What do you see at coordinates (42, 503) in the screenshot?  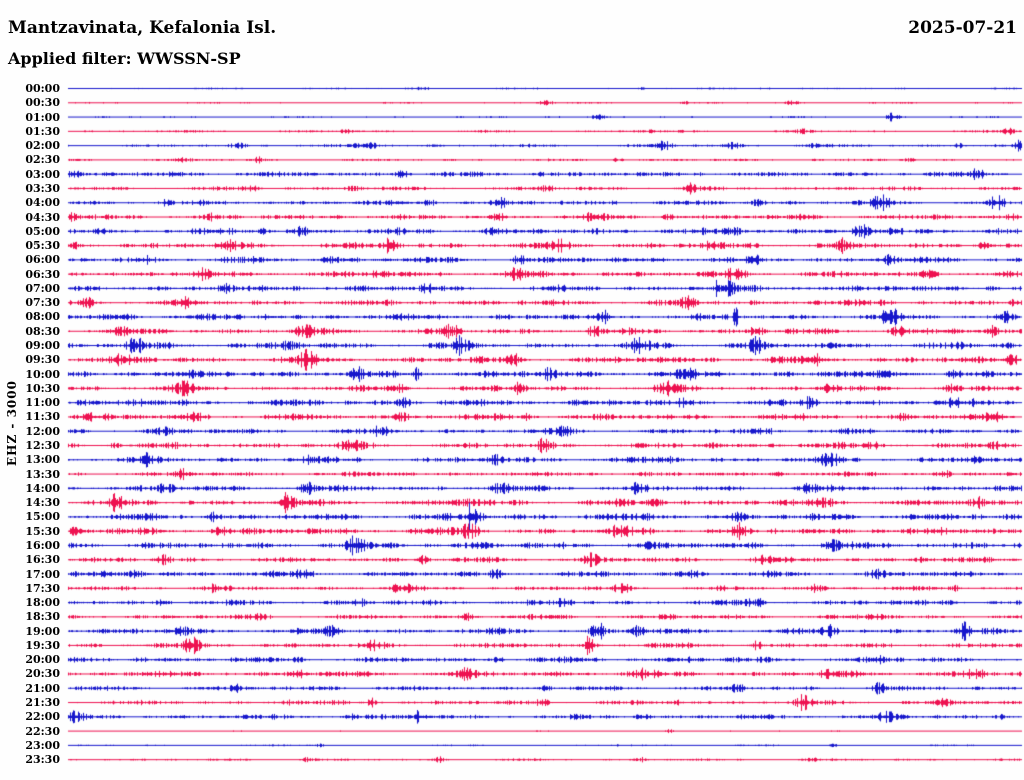 I see `time-label: 14:30` at bounding box center [42, 503].